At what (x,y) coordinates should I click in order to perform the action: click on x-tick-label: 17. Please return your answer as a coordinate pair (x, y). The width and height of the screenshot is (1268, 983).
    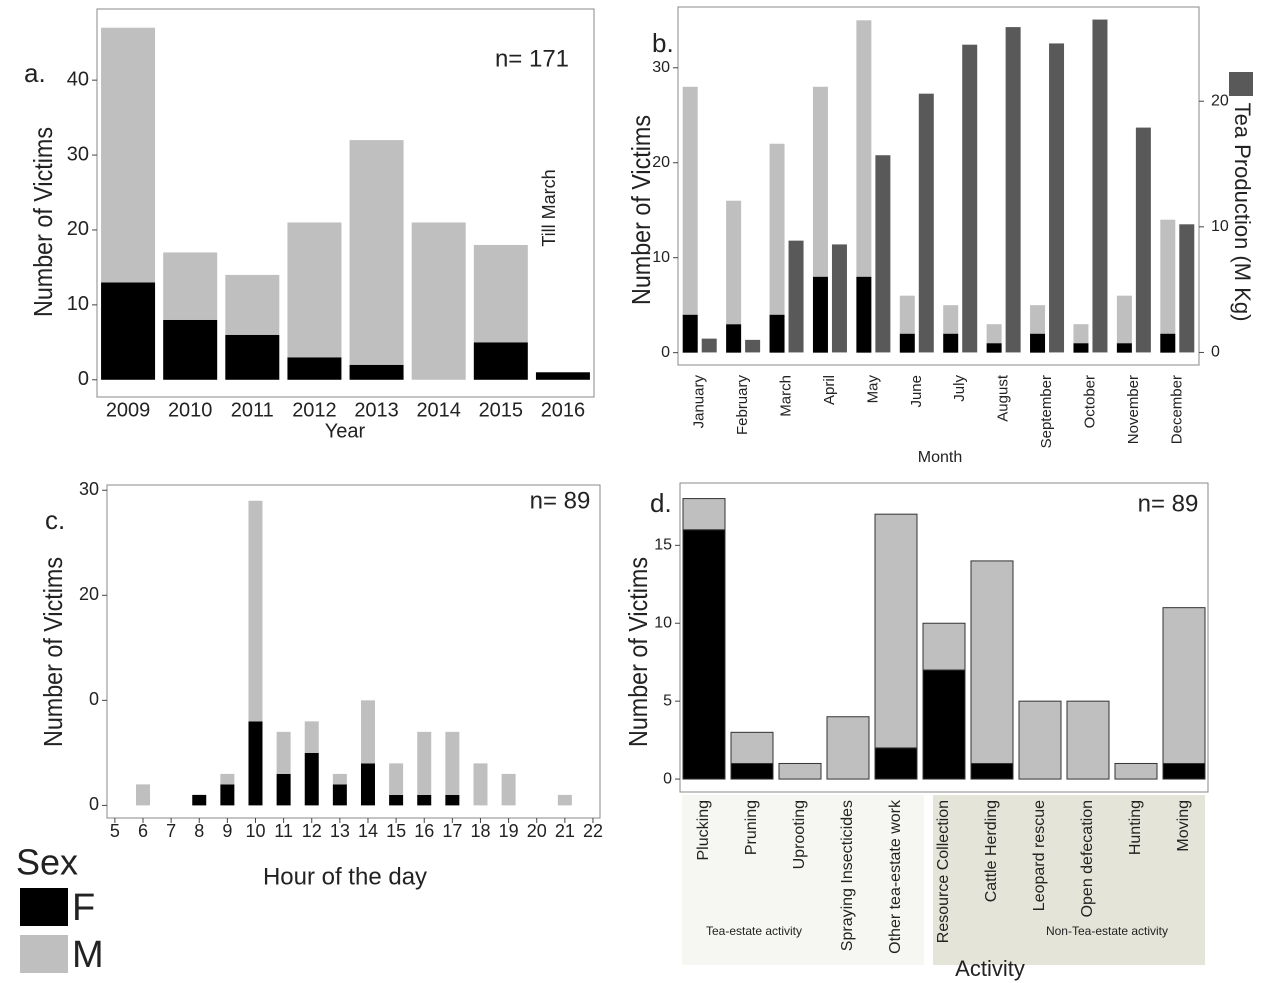
    Looking at the image, I should click on (452, 831).